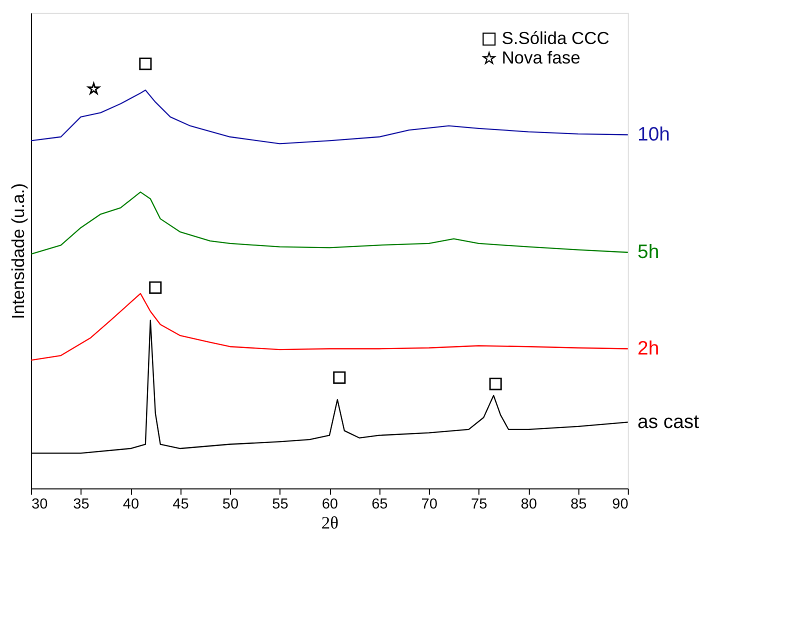  Describe the element at coordinates (81, 504) in the screenshot. I see `x-tick-label: 35` at that location.